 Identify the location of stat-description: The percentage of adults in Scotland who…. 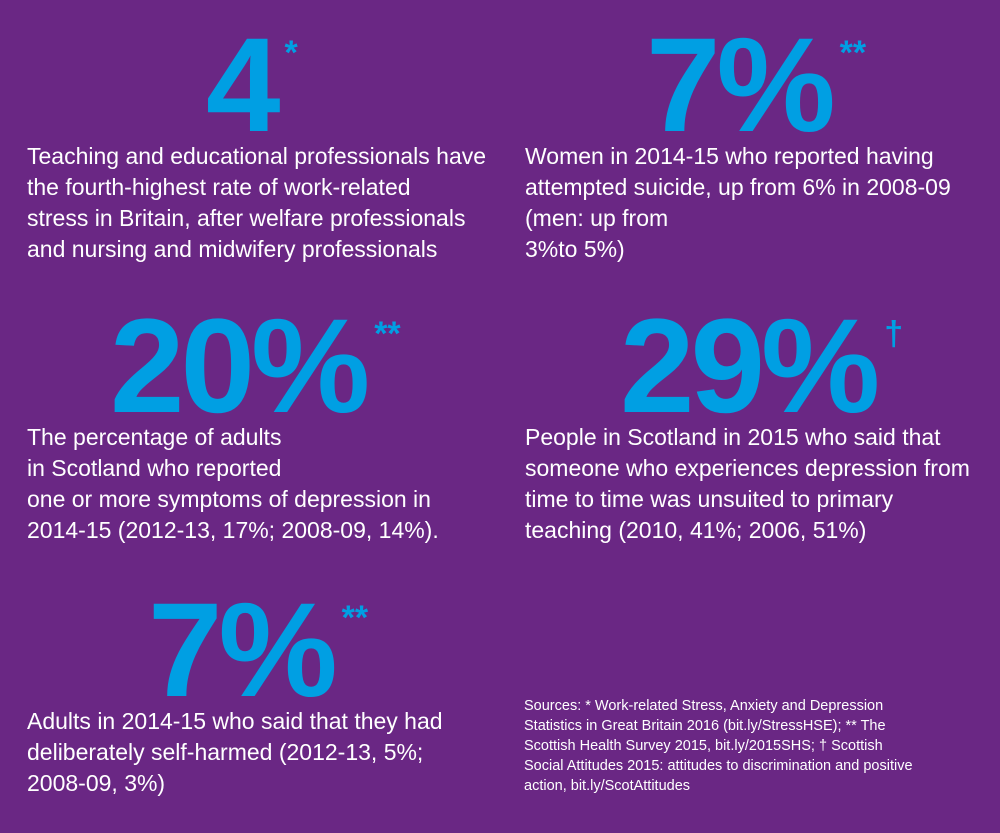
(233, 483).